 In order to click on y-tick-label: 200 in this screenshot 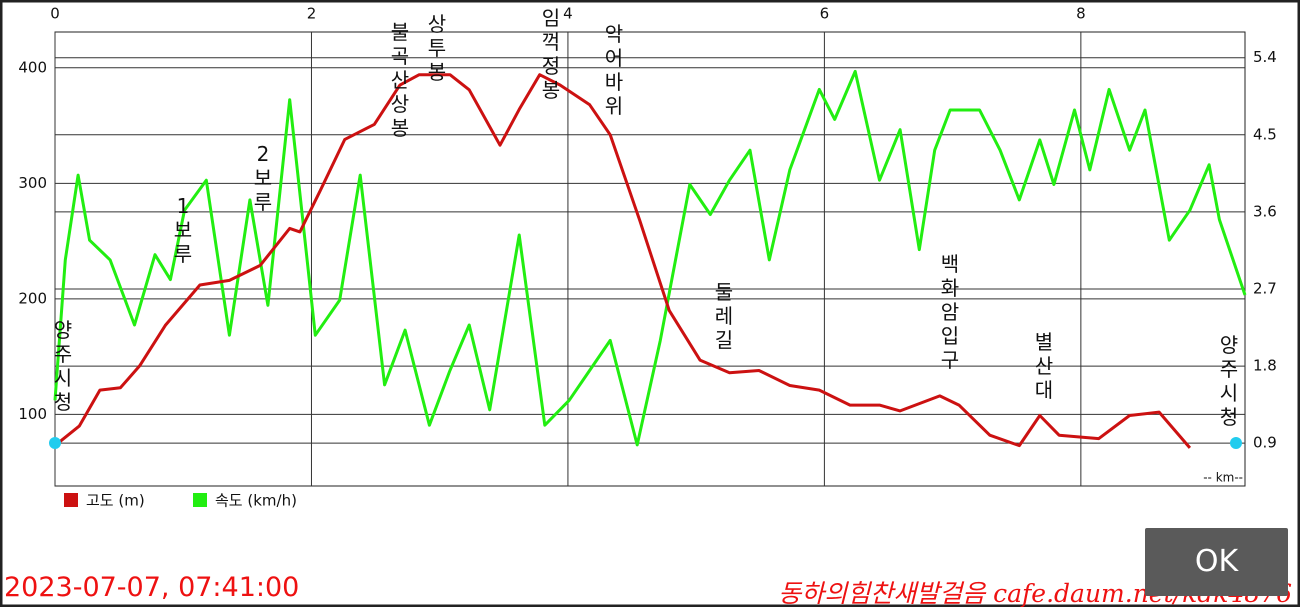, I will do `click(32, 298)`.